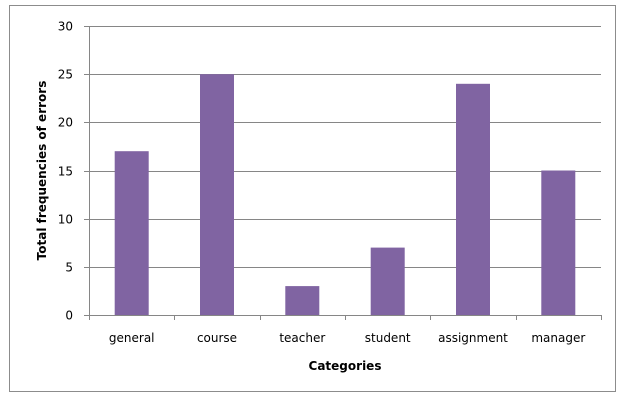  What do you see at coordinates (388, 338) in the screenshot?
I see `x-tick-label: student` at bounding box center [388, 338].